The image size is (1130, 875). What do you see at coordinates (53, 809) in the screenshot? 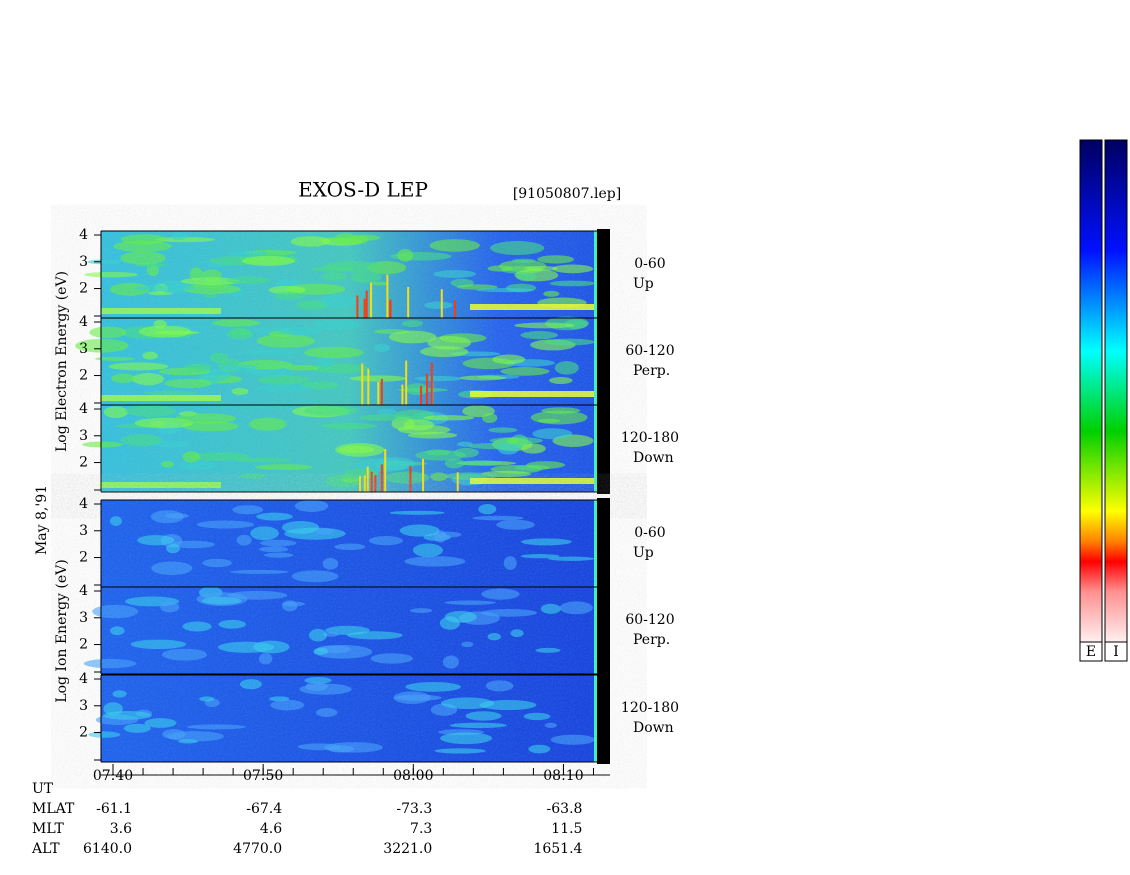
I see `ephem-label: MLAT` at bounding box center [53, 809].